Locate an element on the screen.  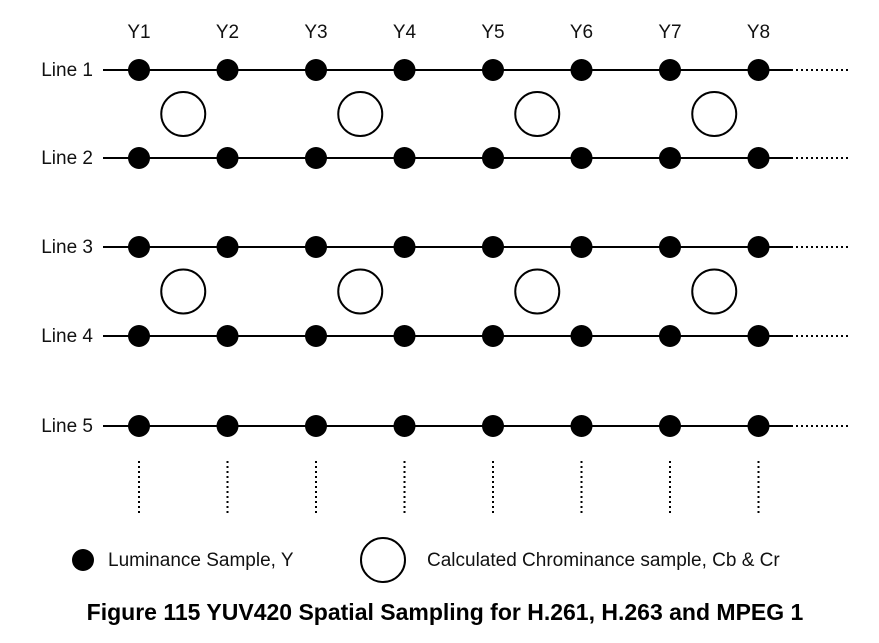
line-row-1: Line 1 is located at coordinates (444, 70).